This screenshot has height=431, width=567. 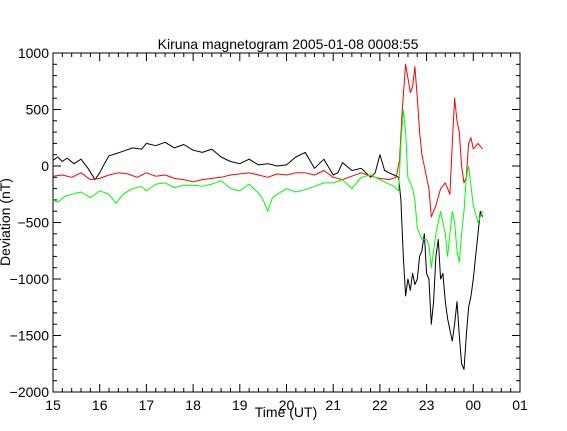 I want to click on y-tick-label: −500, so click(x=33, y=223).